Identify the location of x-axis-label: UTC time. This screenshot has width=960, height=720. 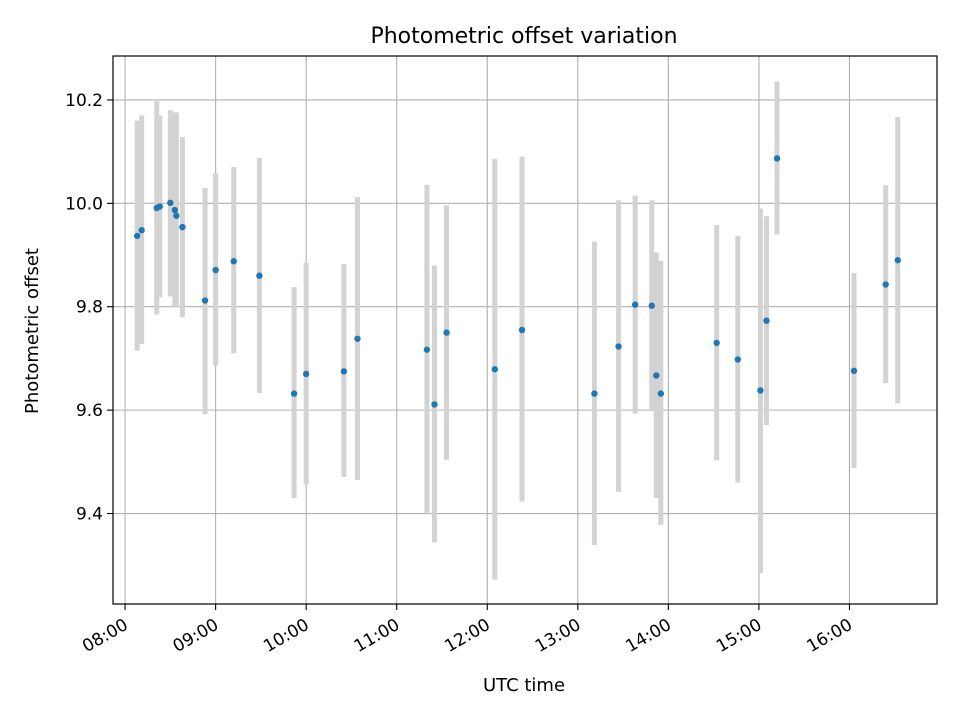
(524, 685).